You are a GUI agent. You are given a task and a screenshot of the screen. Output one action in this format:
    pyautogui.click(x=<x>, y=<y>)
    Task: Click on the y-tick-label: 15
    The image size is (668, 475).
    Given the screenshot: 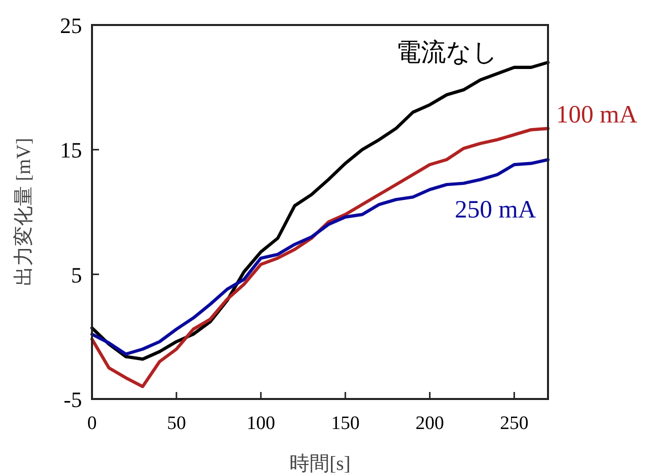 What is the action you would take?
    pyautogui.click(x=71, y=150)
    